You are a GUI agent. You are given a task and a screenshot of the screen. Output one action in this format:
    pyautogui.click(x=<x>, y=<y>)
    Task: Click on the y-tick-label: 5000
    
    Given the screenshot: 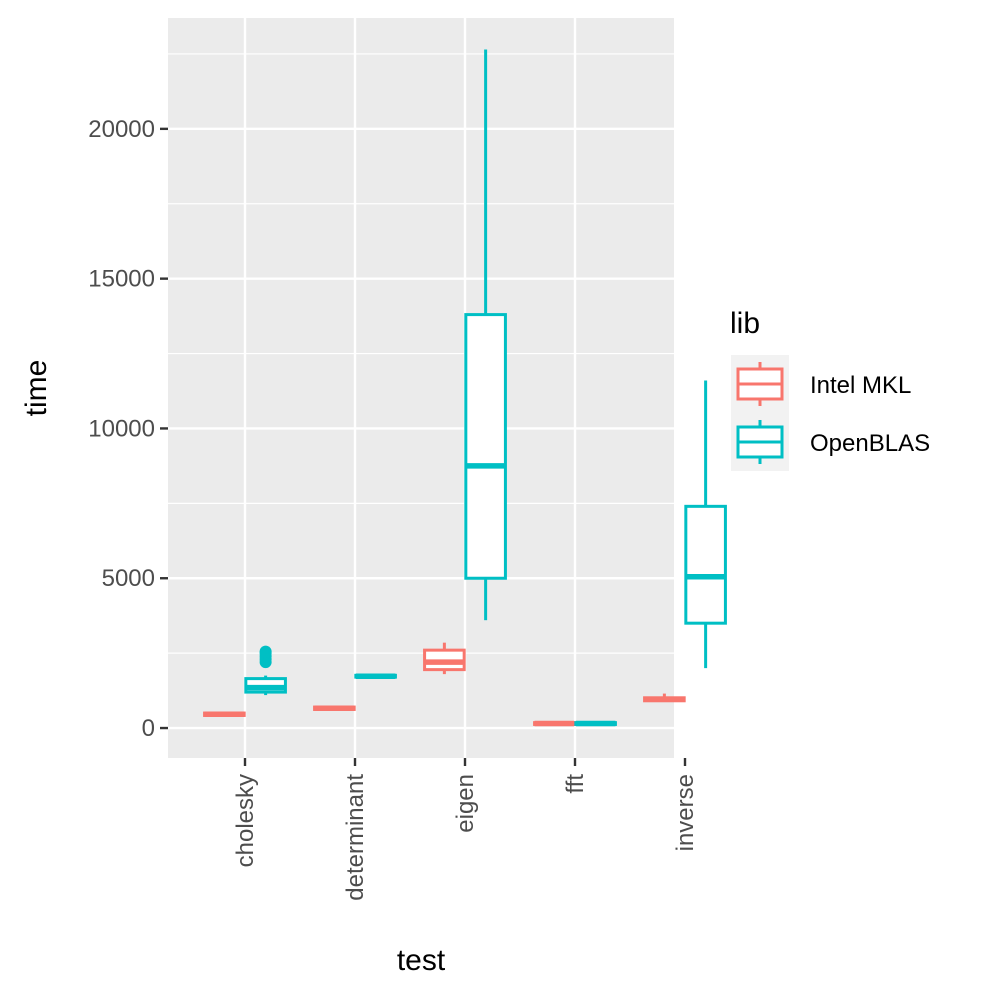 What is the action you would take?
    pyautogui.click(x=128, y=578)
    